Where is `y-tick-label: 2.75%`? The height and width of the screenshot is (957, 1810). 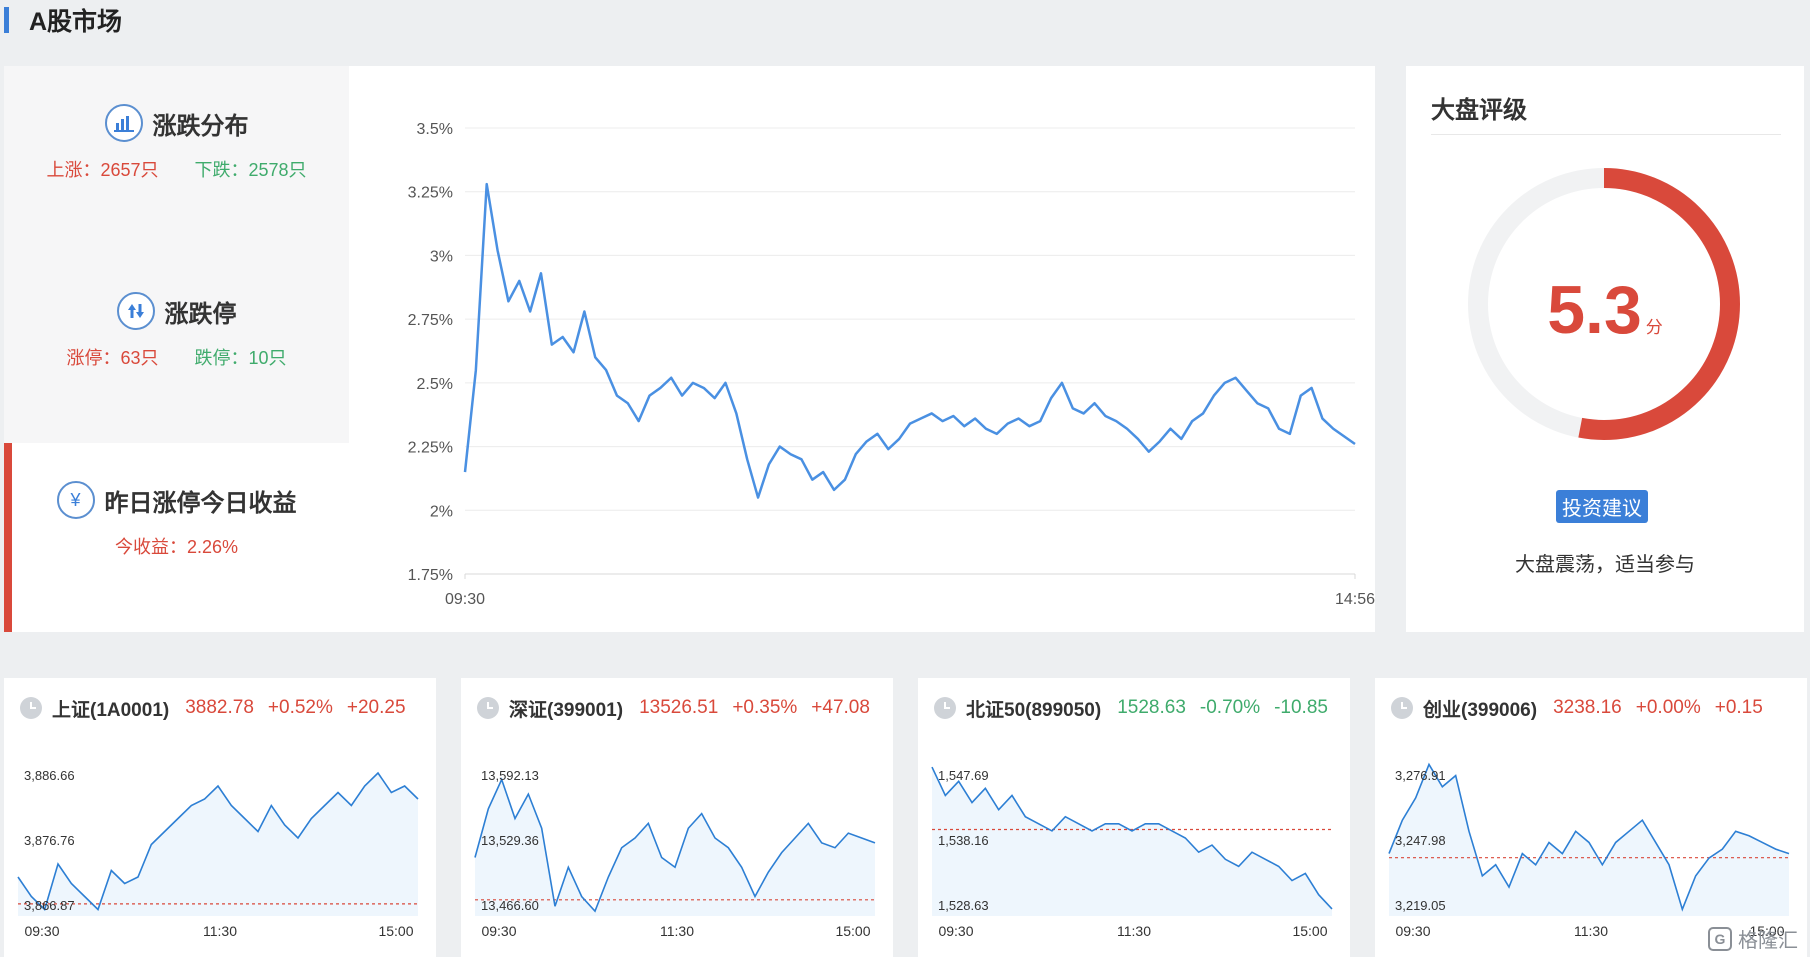 y-tick-label: 2.75% is located at coordinates (430, 320).